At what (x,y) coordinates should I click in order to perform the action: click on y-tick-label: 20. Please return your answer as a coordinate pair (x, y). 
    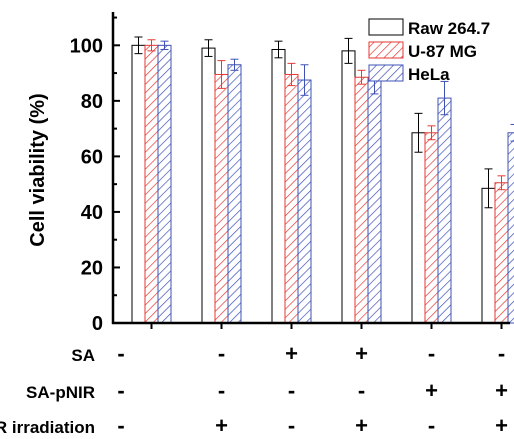
    Looking at the image, I should click on (92, 268).